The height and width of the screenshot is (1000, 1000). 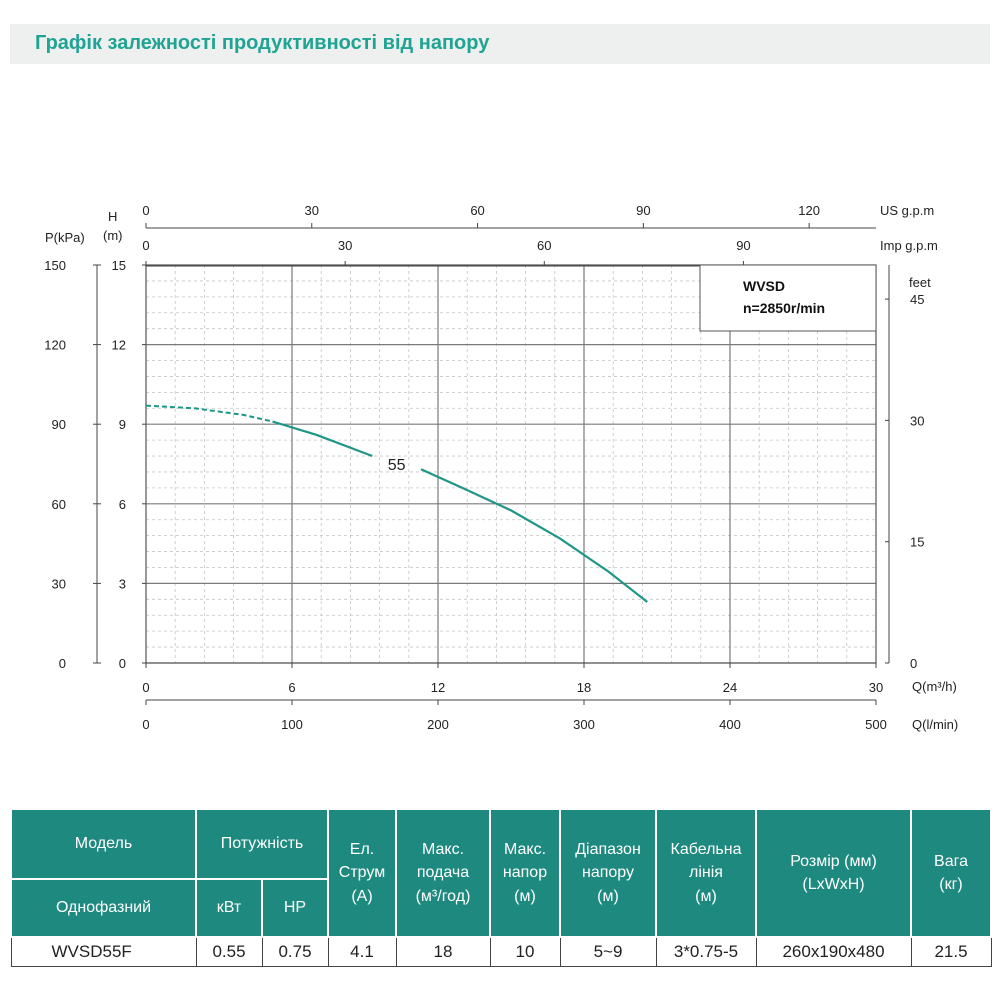 What do you see at coordinates (920, 282) in the screenshot?
I see `y-feet-label: feet` at bounding box center [920, 282].